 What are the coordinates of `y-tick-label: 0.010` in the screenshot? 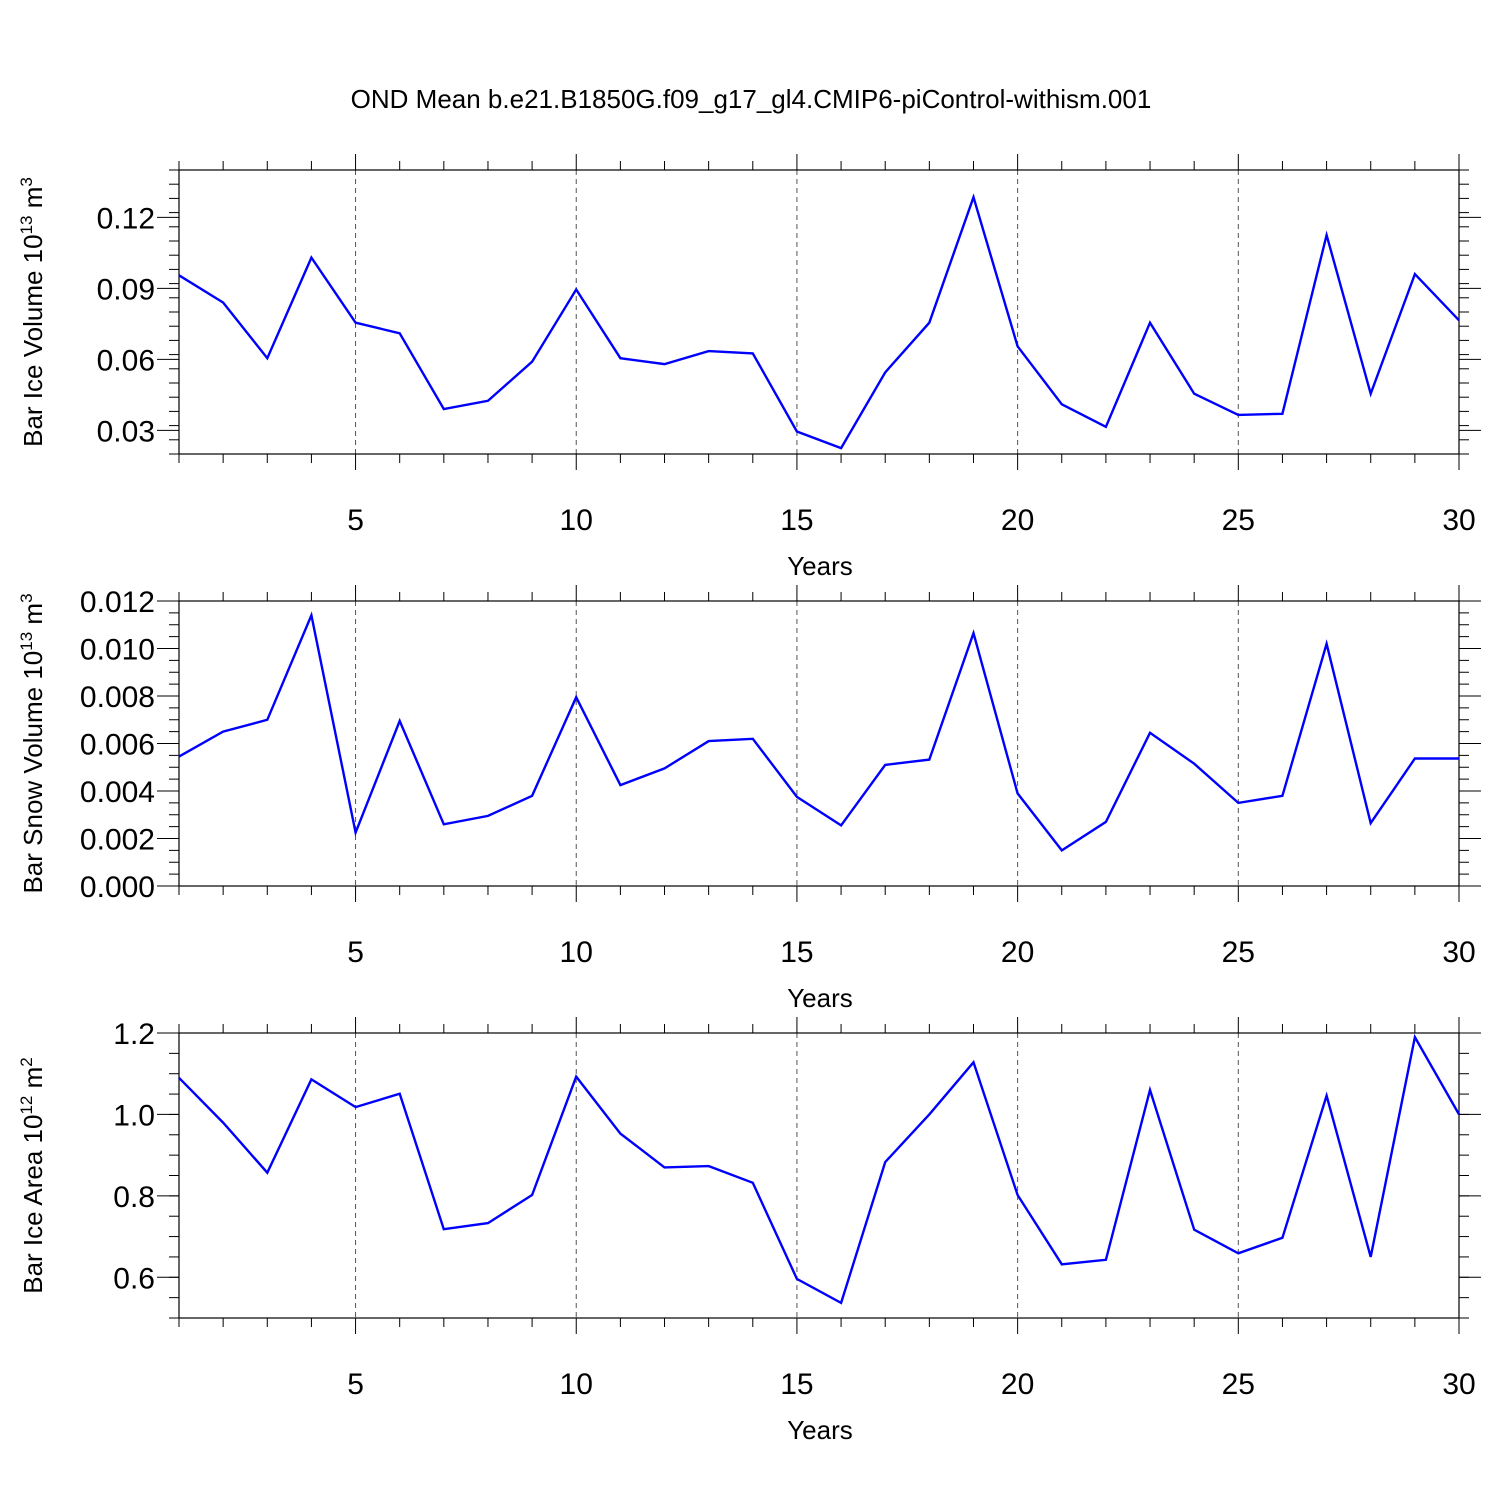 It's located at (117, 650).